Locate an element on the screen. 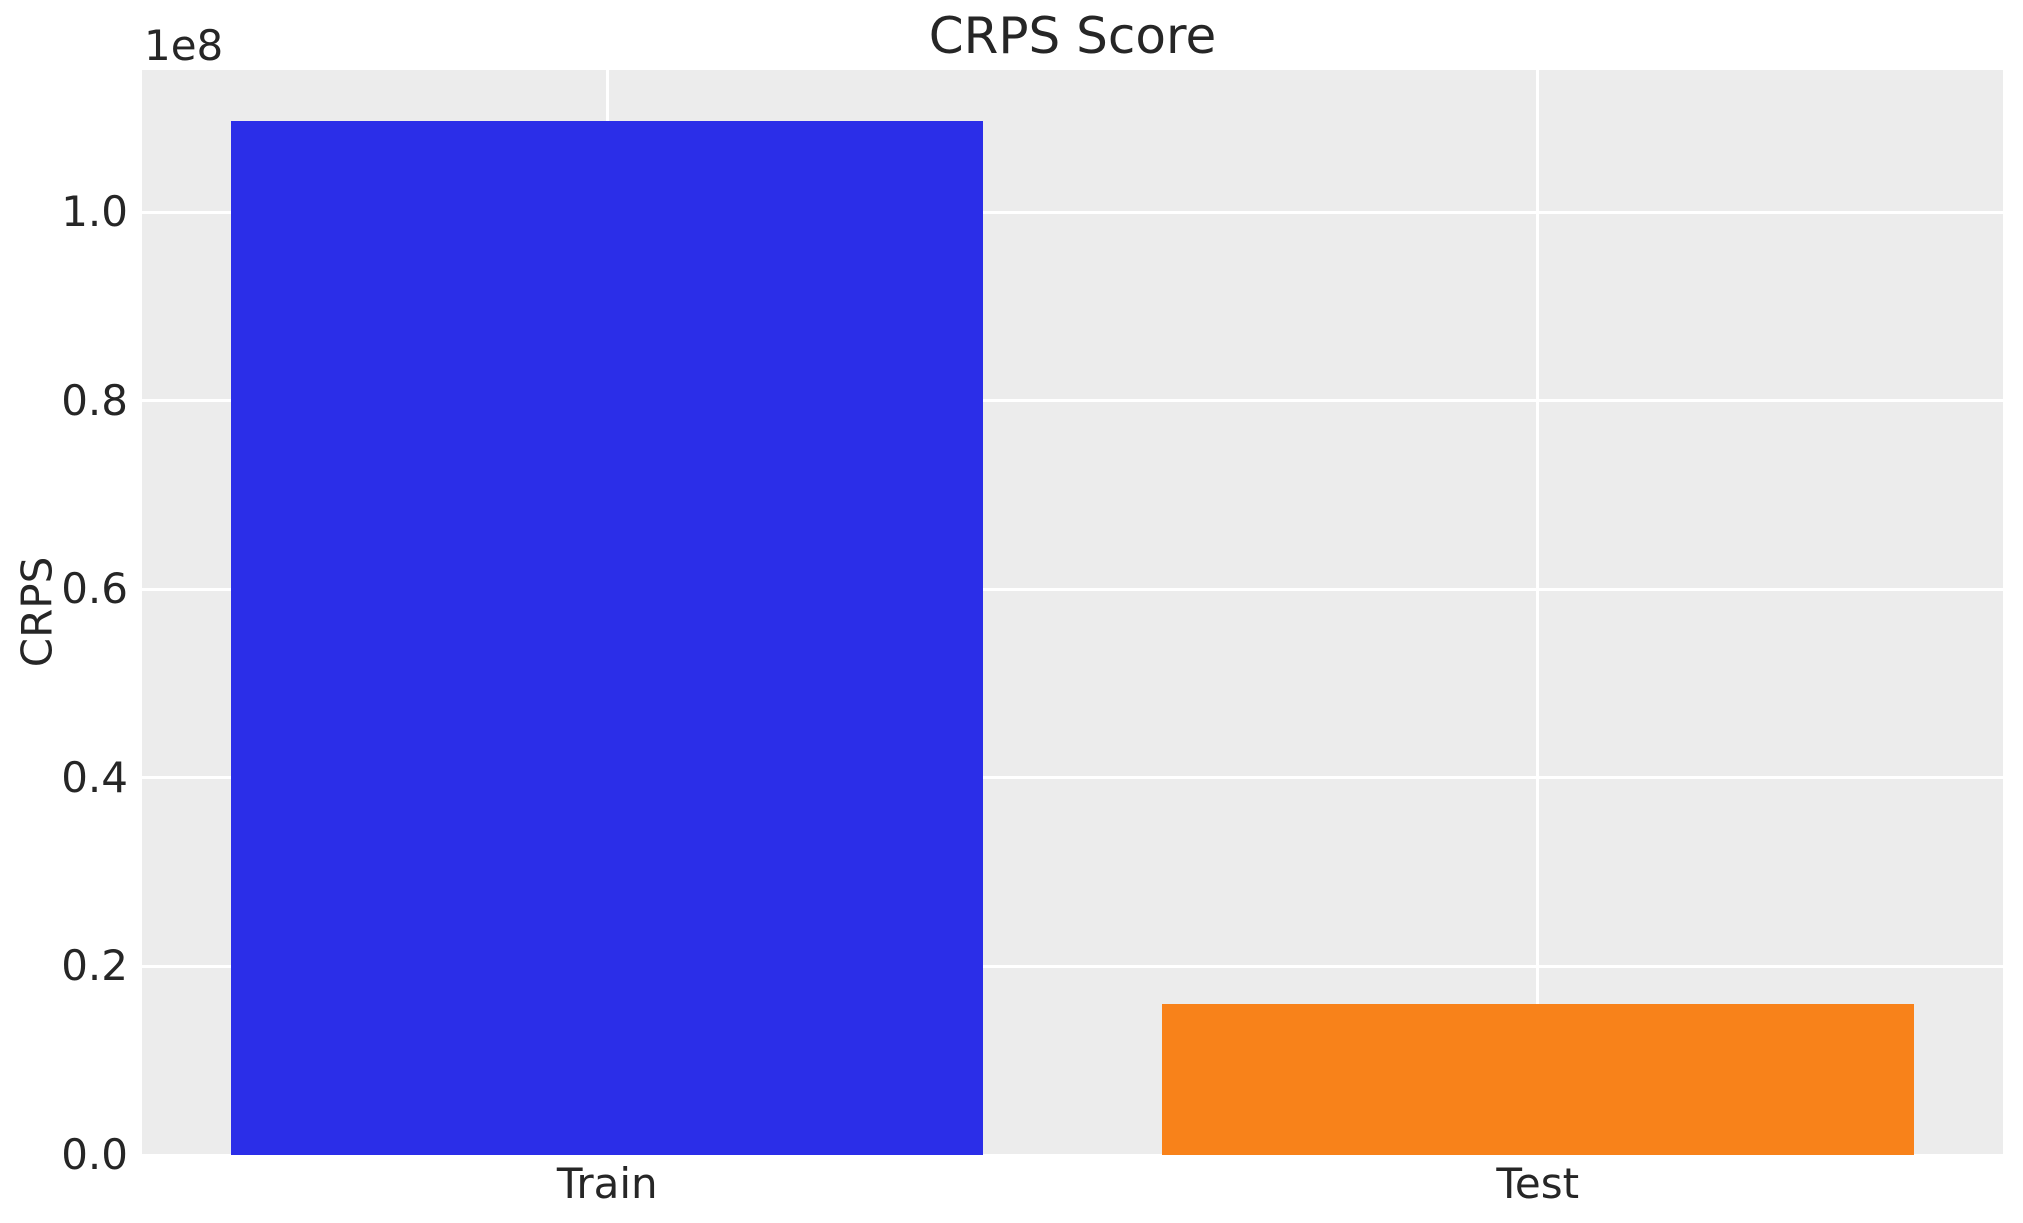 This screenshot has width=2023, height=1223. y-axis-offset-text: 1e8 is located at coordinates (184, 45).